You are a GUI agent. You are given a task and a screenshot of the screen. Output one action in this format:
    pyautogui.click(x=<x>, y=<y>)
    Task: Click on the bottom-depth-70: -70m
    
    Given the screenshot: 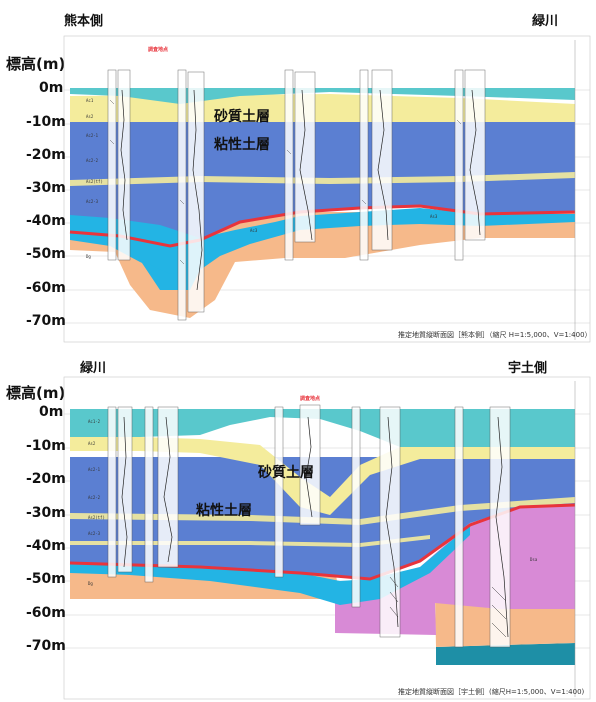 What is the action you would take?
    pyautogui.click(x=46, y=646)
    